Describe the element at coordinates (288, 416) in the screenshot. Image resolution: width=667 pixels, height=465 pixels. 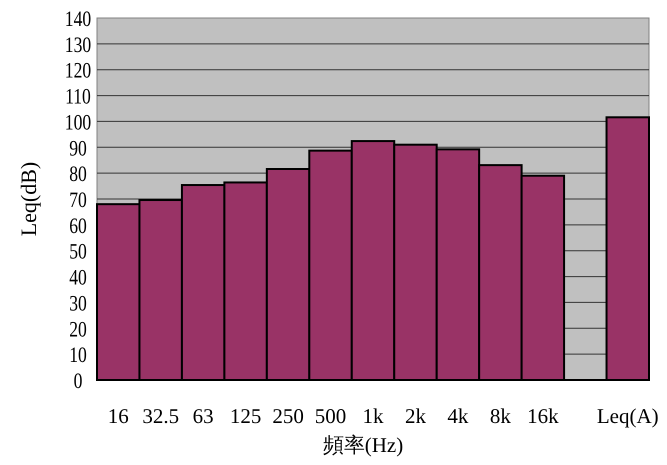
I see `x-tick-label: 250` at that location.